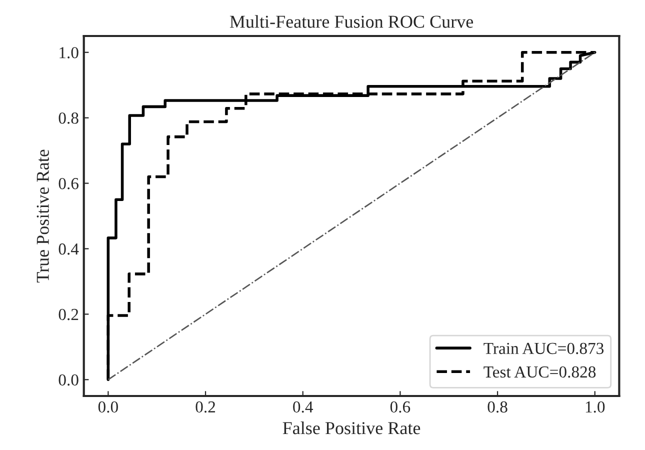 Image resolution: width=645 pixels, height=450 pixels. I want to click on x-axis-title: False Positive Rate, so click(351, 428).